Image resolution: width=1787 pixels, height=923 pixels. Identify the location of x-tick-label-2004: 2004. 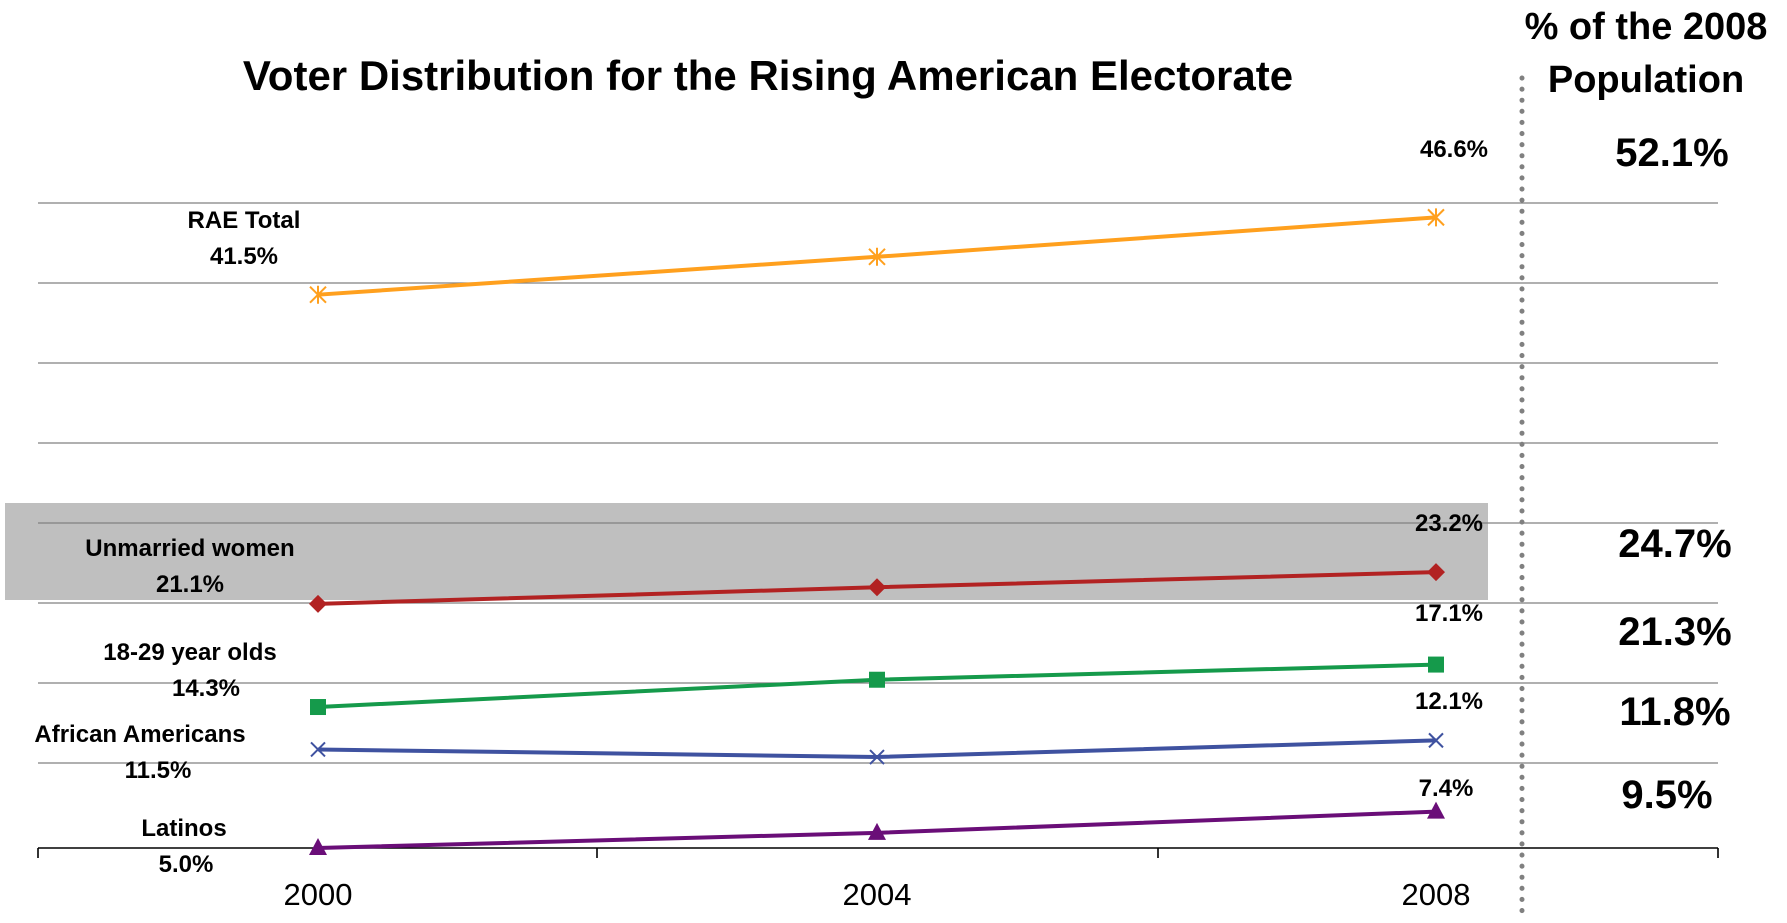
(877, 894).